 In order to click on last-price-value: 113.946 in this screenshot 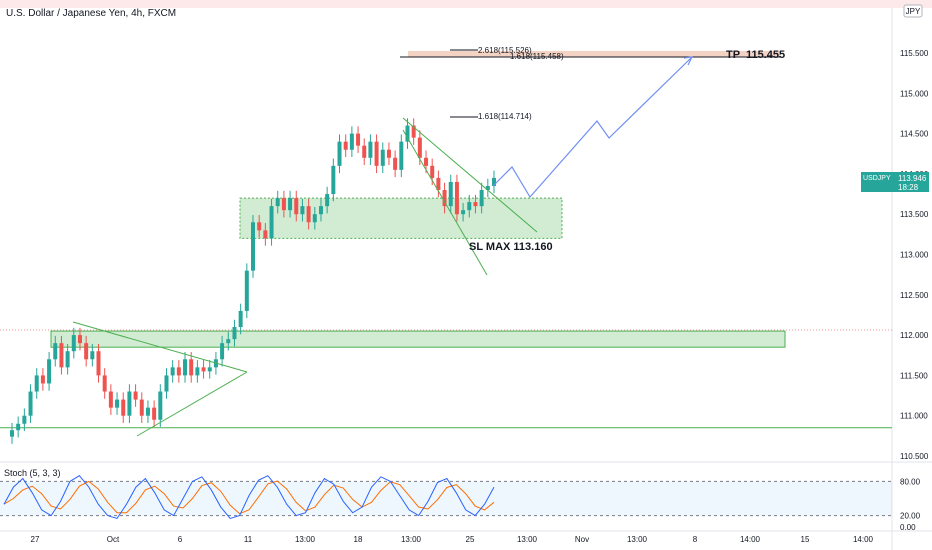, I will do `click(912, 178)`.